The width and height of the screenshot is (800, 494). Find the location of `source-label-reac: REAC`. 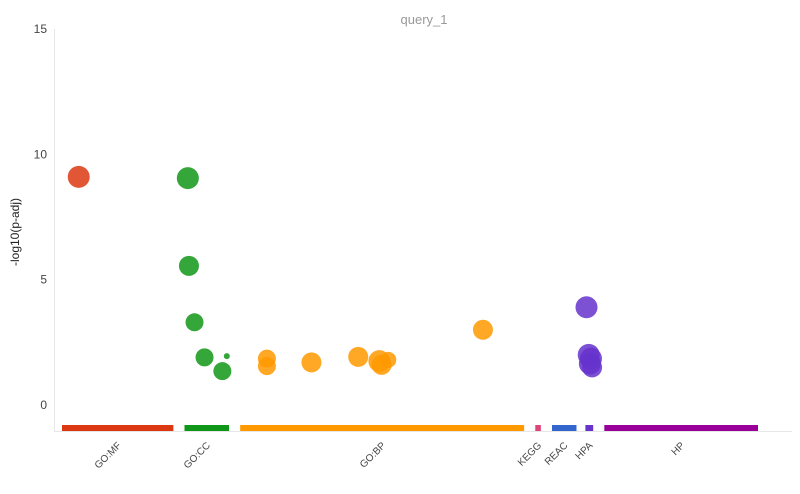

source-label-reac: REAC is located at coordinates (556, 453).